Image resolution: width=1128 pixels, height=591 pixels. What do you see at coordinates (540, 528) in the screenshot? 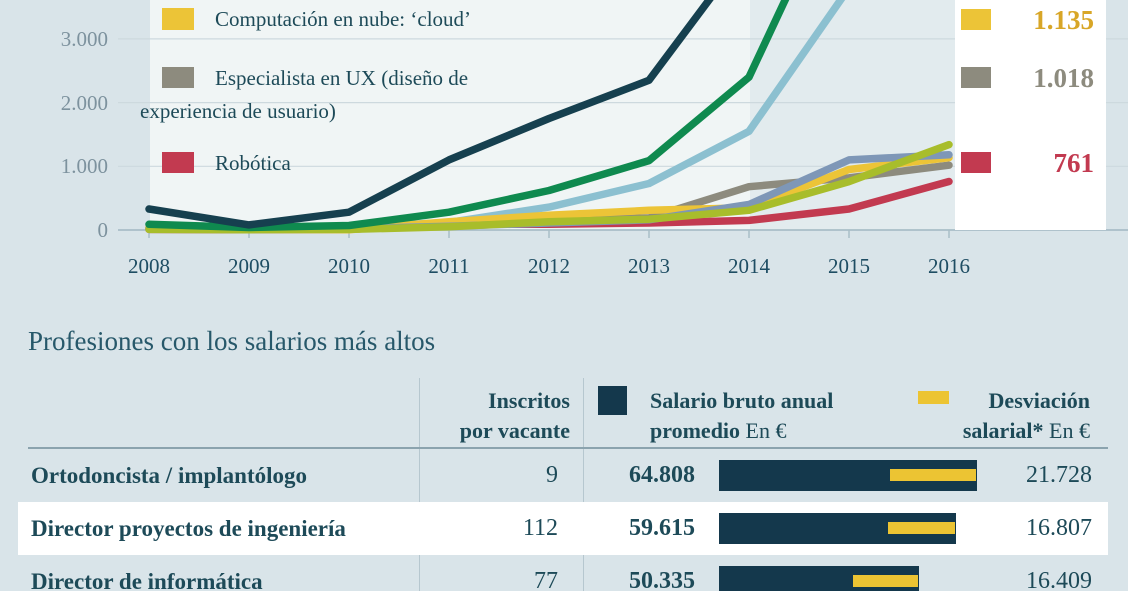
I see `inscritos-value: 112` at bounding box center [540, 528].